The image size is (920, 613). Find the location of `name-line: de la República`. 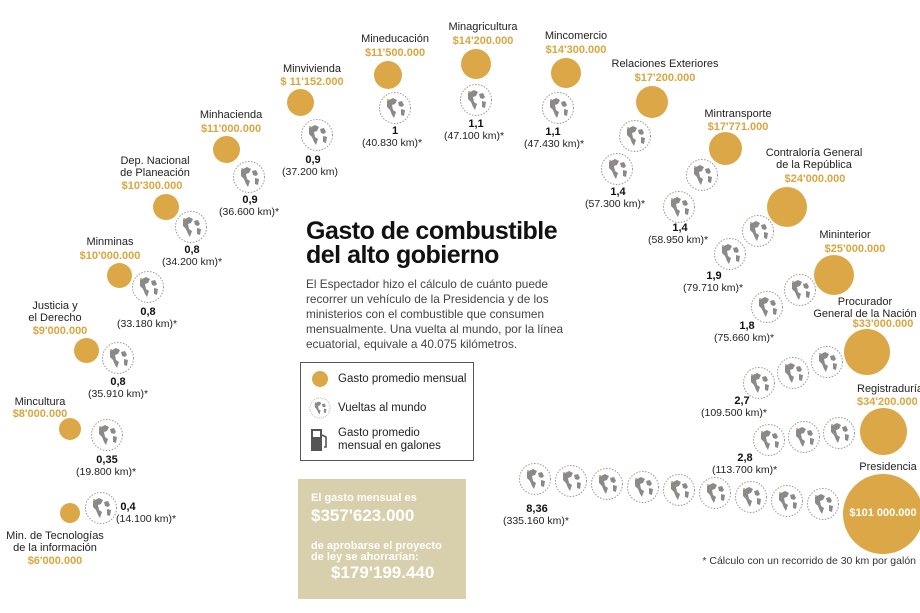

name-line: de la República is located at coordinates (814, 165).